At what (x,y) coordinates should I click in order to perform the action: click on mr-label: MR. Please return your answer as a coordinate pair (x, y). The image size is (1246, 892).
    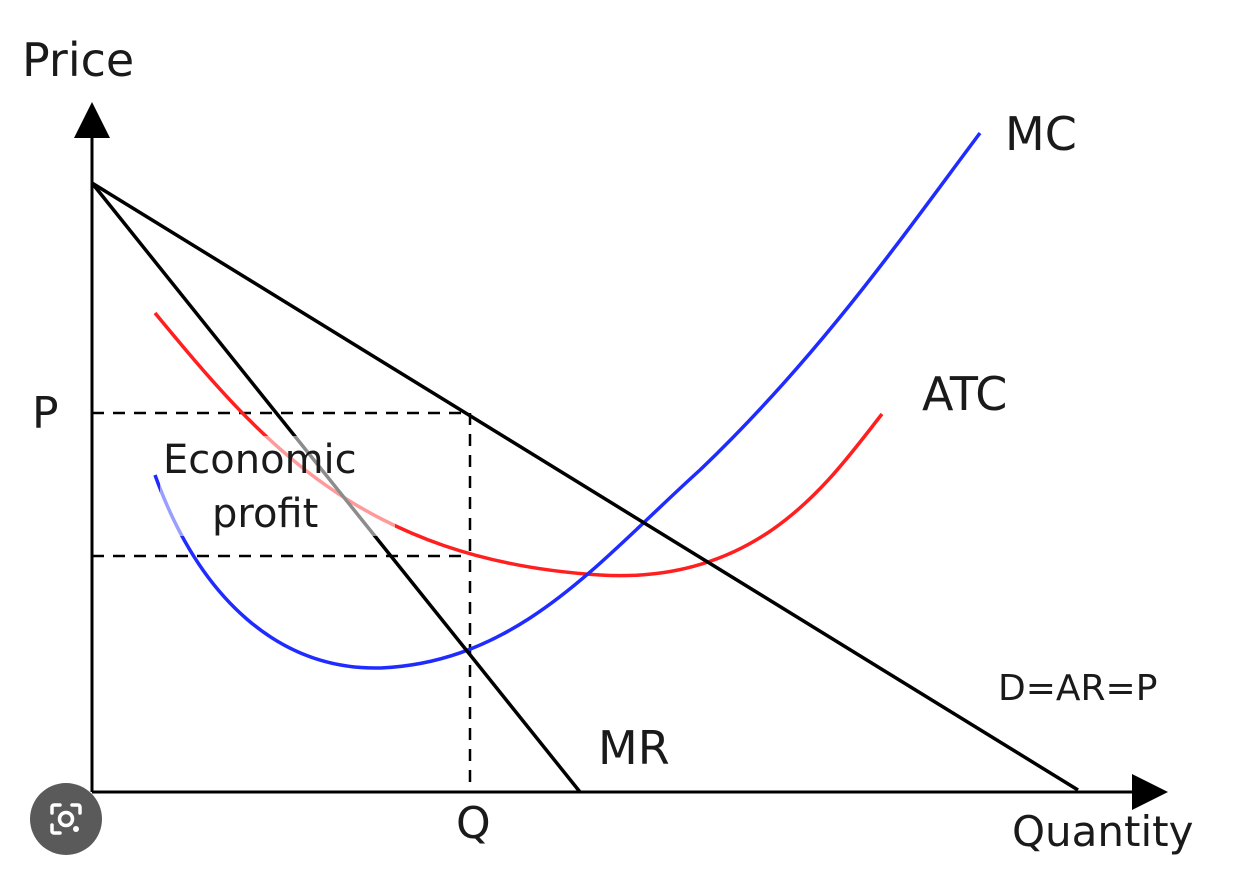
    Looking at the image, I should click on (634, 748).